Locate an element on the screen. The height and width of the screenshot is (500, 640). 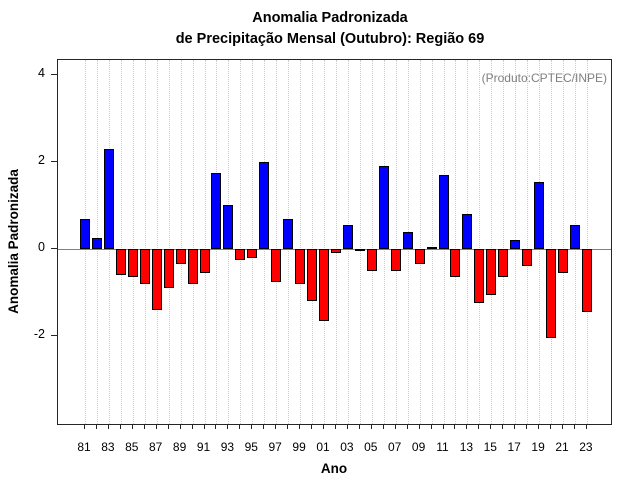
anomaly-bar-2018 is located at coordinates (527, 257).